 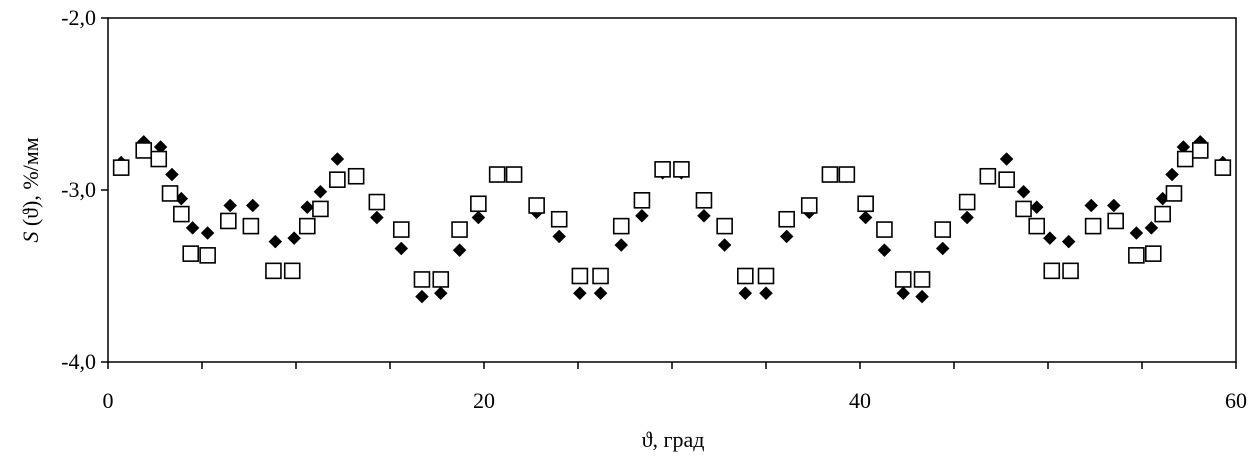 What do you see at coordinates (673, 439) in the screenshot?
I see `x-axis-label: ϑ, град` at bounding box center [673, 439].